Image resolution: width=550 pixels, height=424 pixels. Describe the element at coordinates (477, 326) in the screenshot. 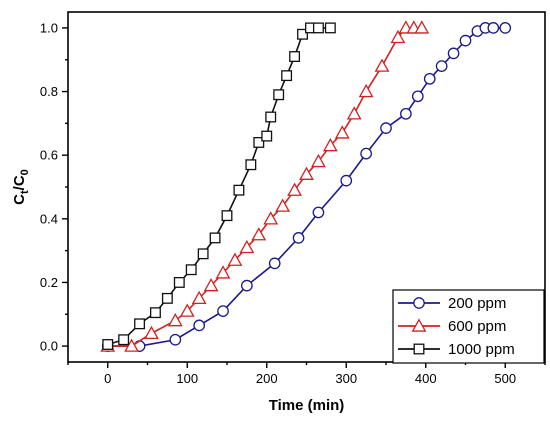

I see `legend-label: 600 ppm` at that location.